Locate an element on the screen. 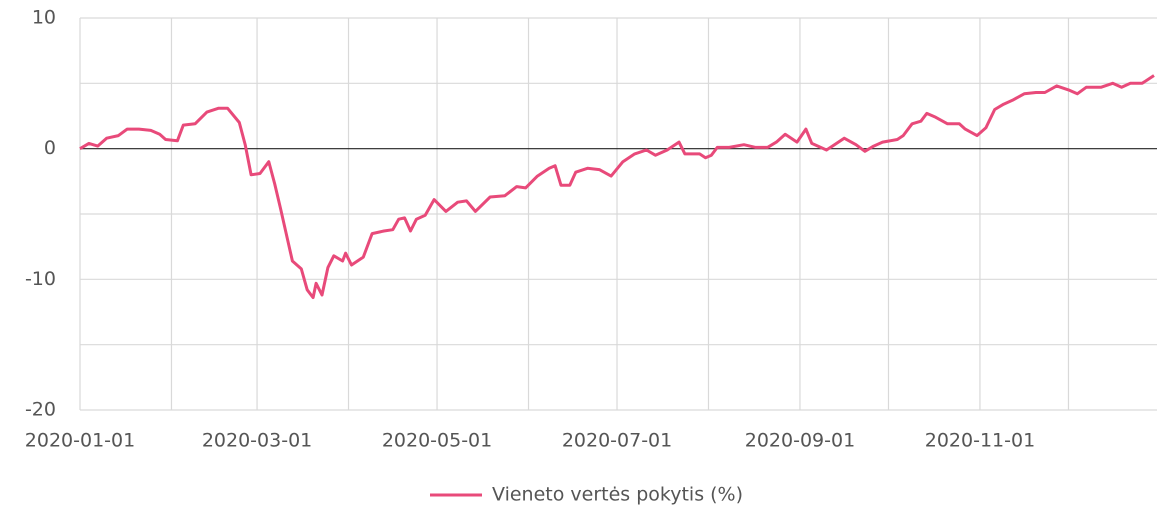  y-tick-label: 0 is located at coordinates (50, 148).